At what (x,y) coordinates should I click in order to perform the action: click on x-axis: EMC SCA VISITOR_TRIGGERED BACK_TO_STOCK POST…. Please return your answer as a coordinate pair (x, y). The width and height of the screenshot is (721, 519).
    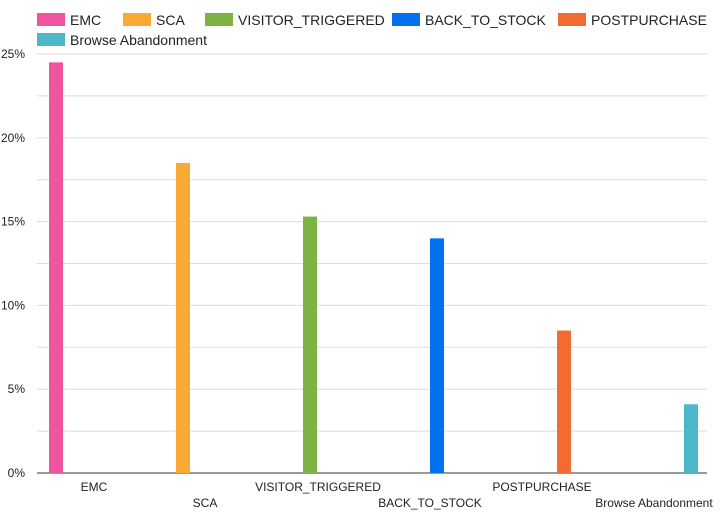
    Looking at the image, I should click on (397, 495).